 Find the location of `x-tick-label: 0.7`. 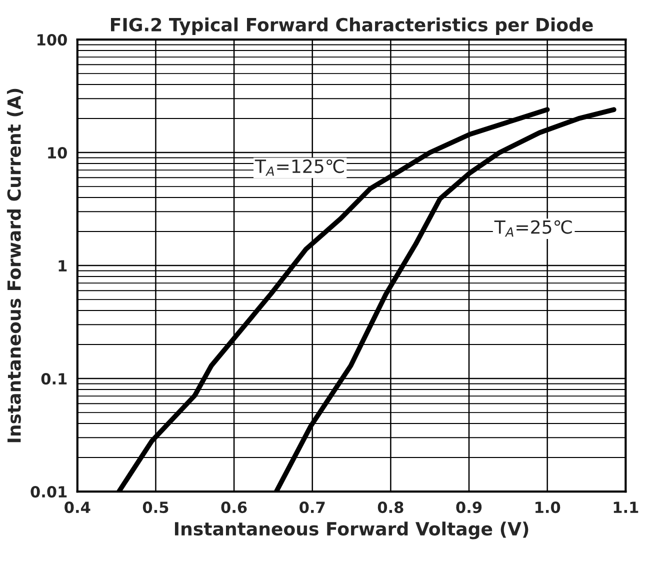

x-tick-label: 0.7 is located at coordinates (312, 508).